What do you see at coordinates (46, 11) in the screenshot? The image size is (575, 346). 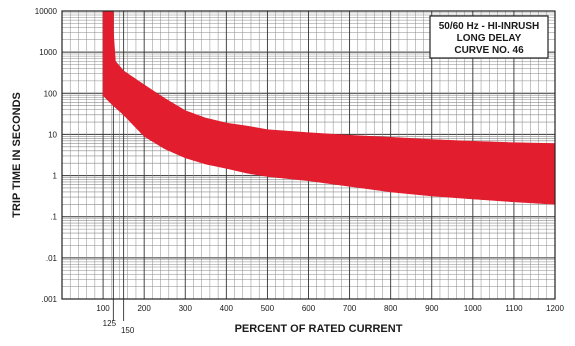 I see `y-tick-label: 10000` at bounding box center [46, 11].